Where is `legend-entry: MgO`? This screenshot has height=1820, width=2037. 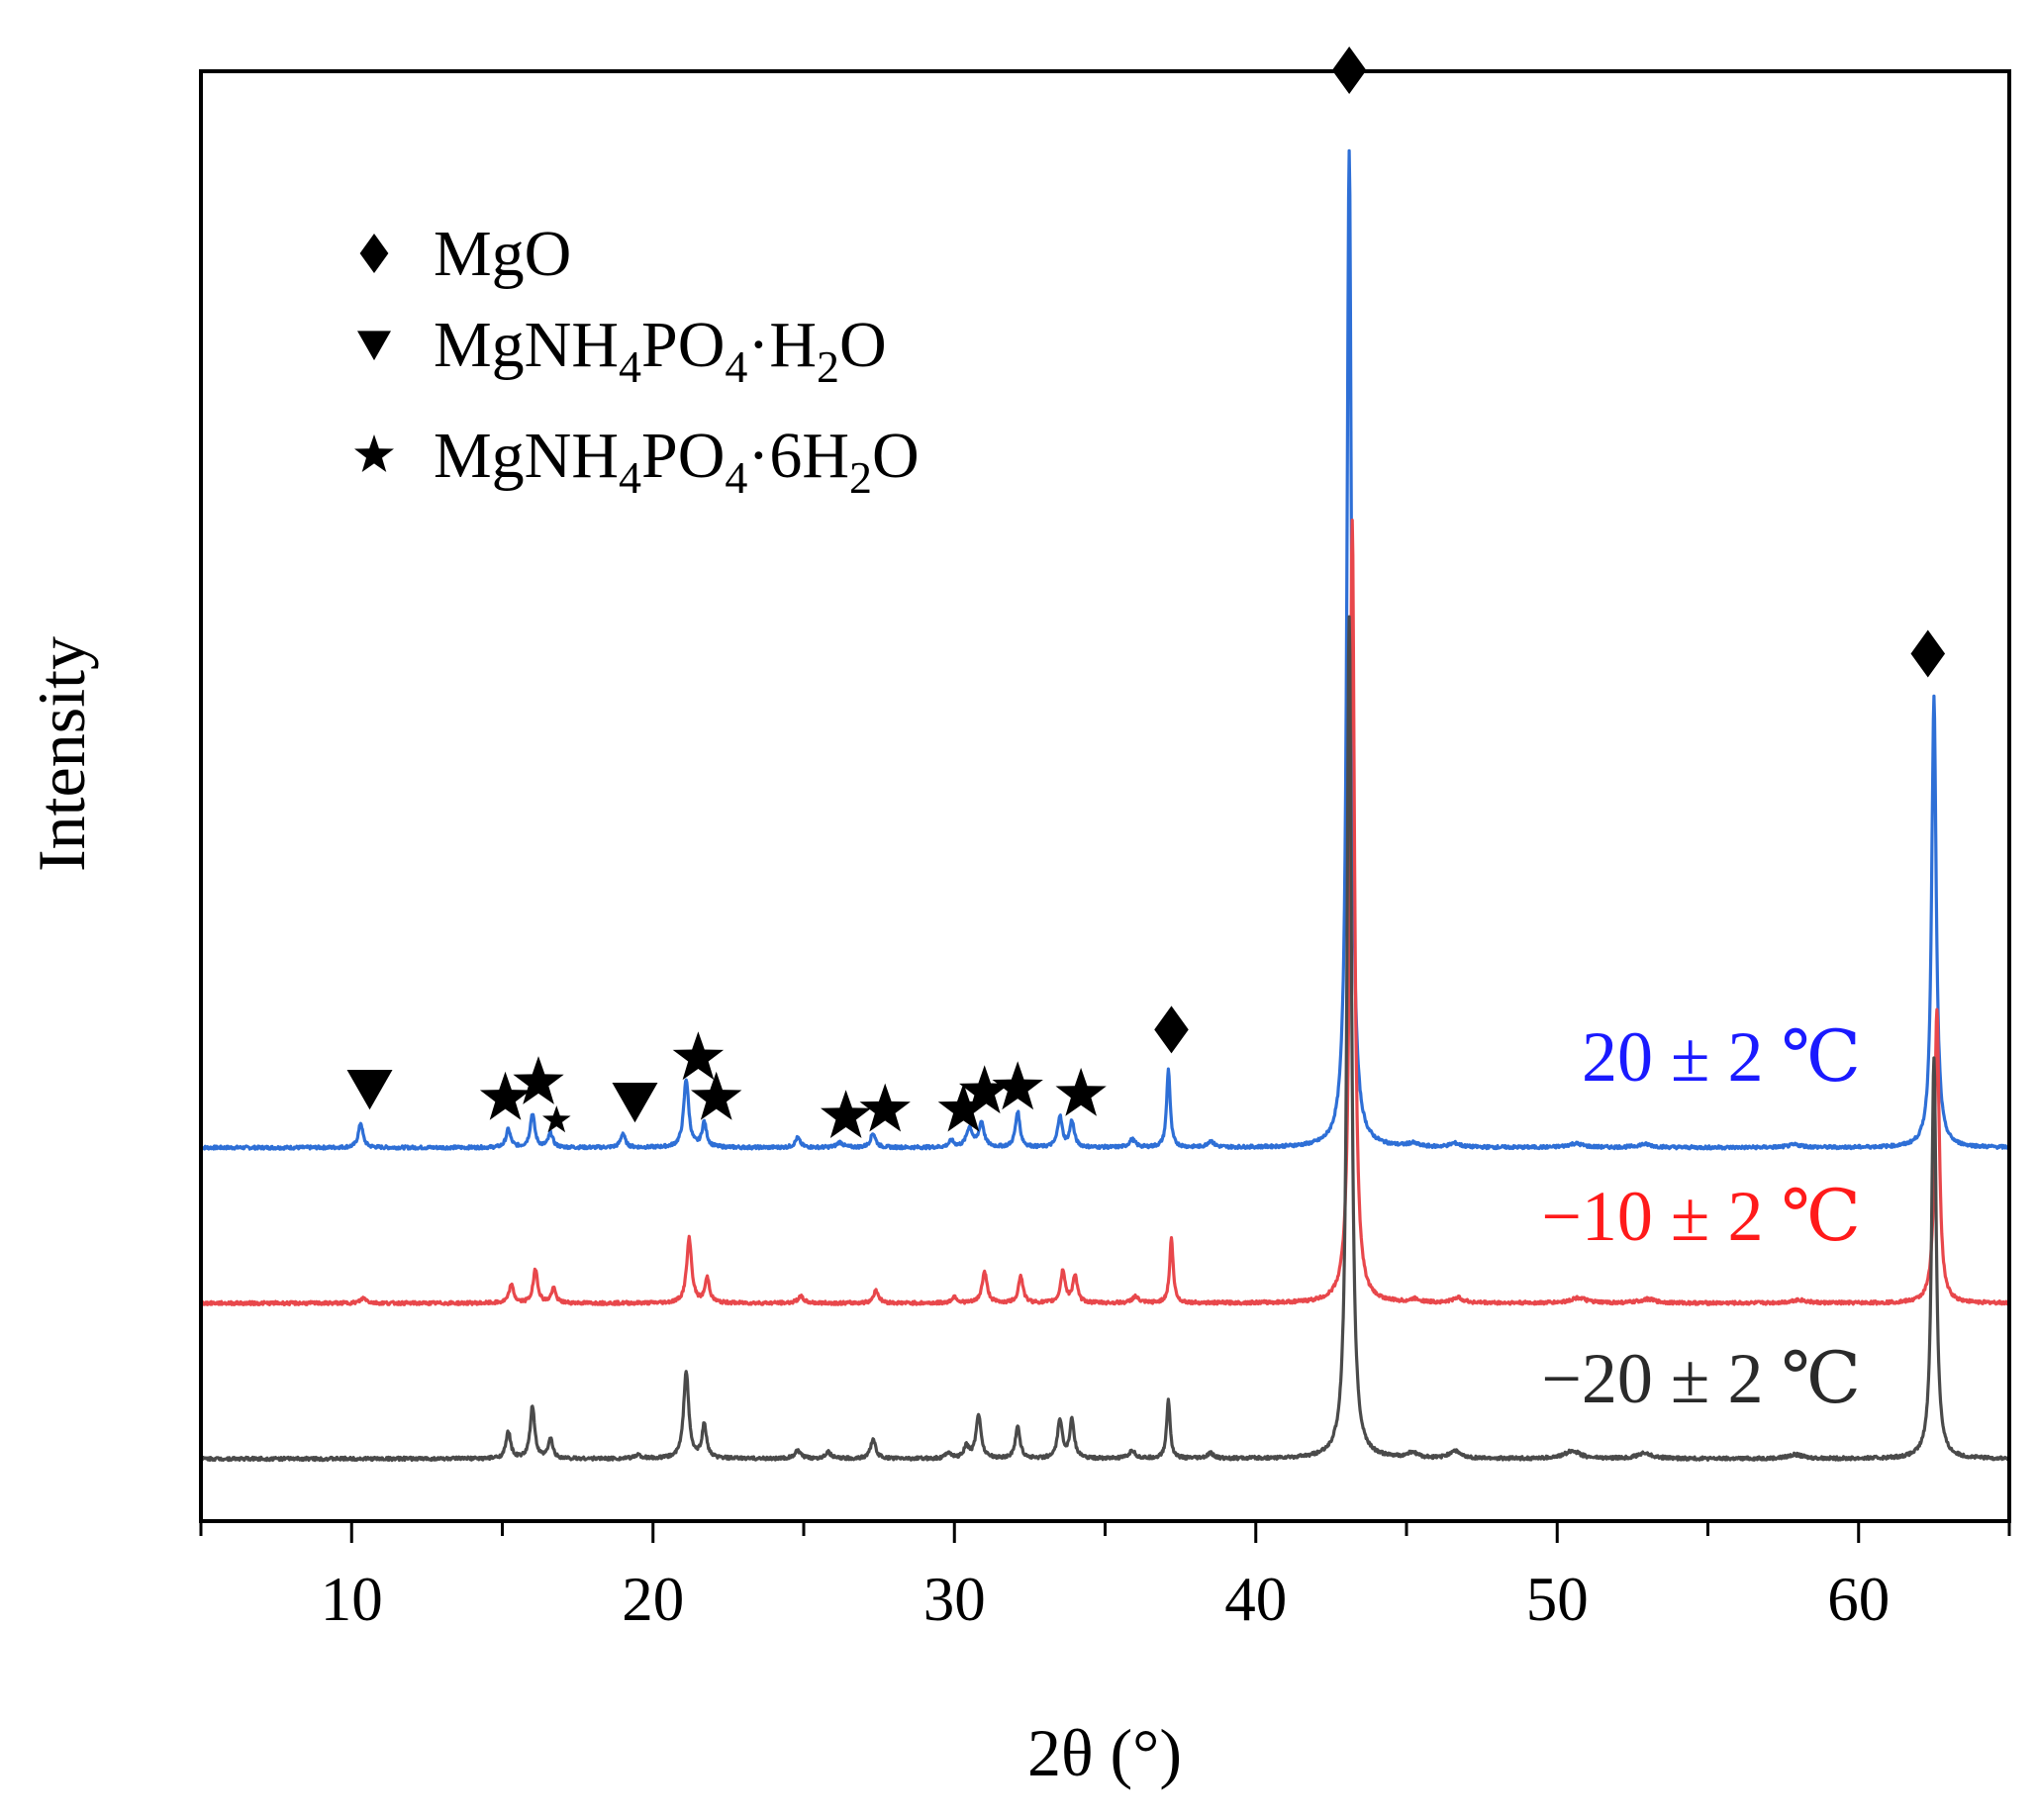
legend-entry: MgO is located at coordinates (465, 254).